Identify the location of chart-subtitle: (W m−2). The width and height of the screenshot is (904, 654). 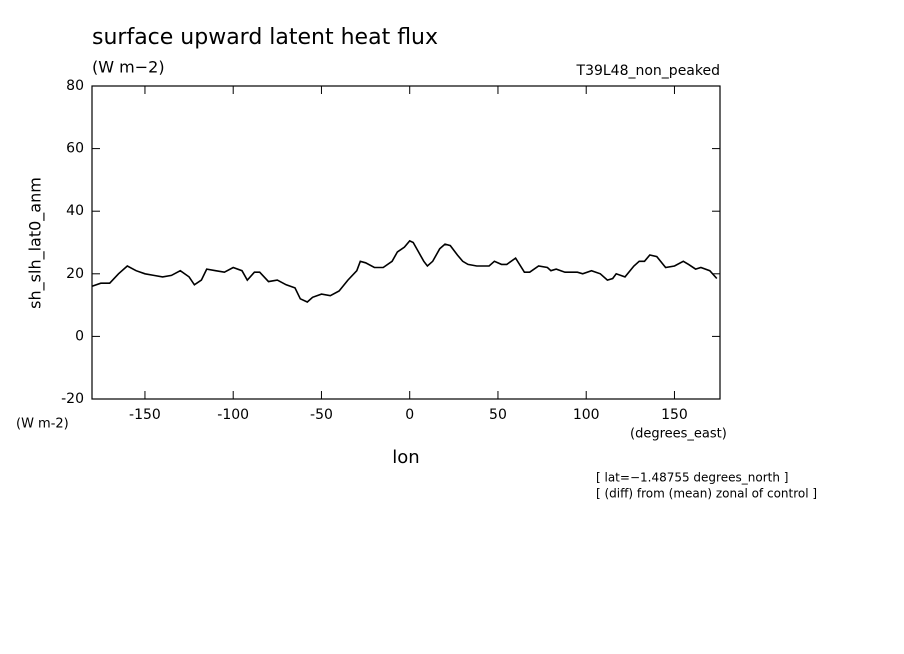
(128, 67).